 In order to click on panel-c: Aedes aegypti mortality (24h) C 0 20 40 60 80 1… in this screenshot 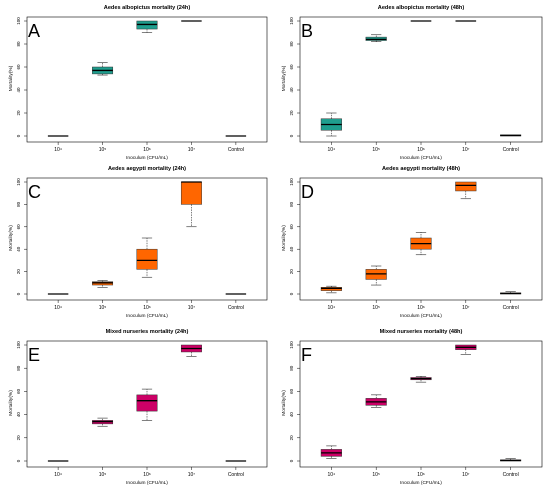, I will do `click(138, 242)`.